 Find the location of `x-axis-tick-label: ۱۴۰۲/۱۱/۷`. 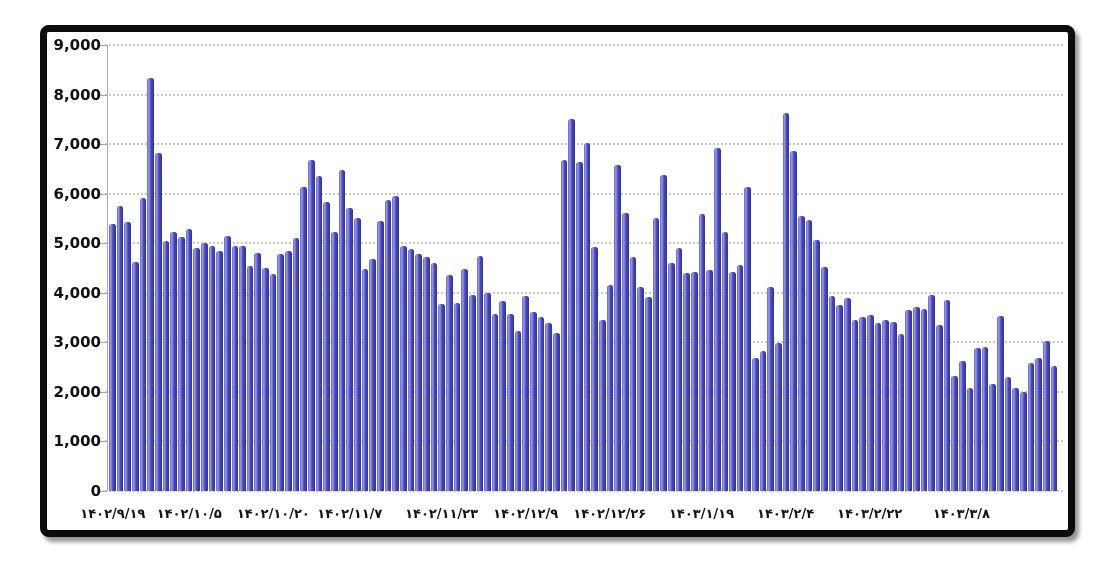

x-axis-tick-label: ۱۴۰۲/۱۱/۷ is located at coordinates (350, 514).